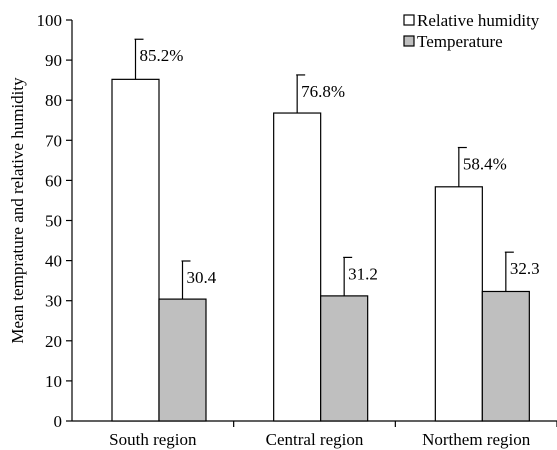 The height and width of the screenshot is (450, 557). Describe the element at coordinates (409, 20) in the screenshot. I see `legend-swatch-relative-humidity` at that location.